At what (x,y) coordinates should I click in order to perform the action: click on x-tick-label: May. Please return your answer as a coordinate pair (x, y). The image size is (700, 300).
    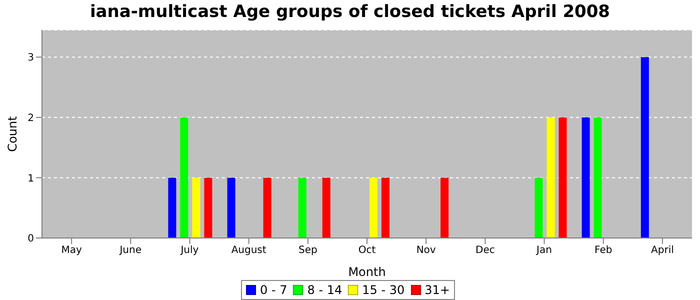
    Looking at the image, I should click on (71, 250).